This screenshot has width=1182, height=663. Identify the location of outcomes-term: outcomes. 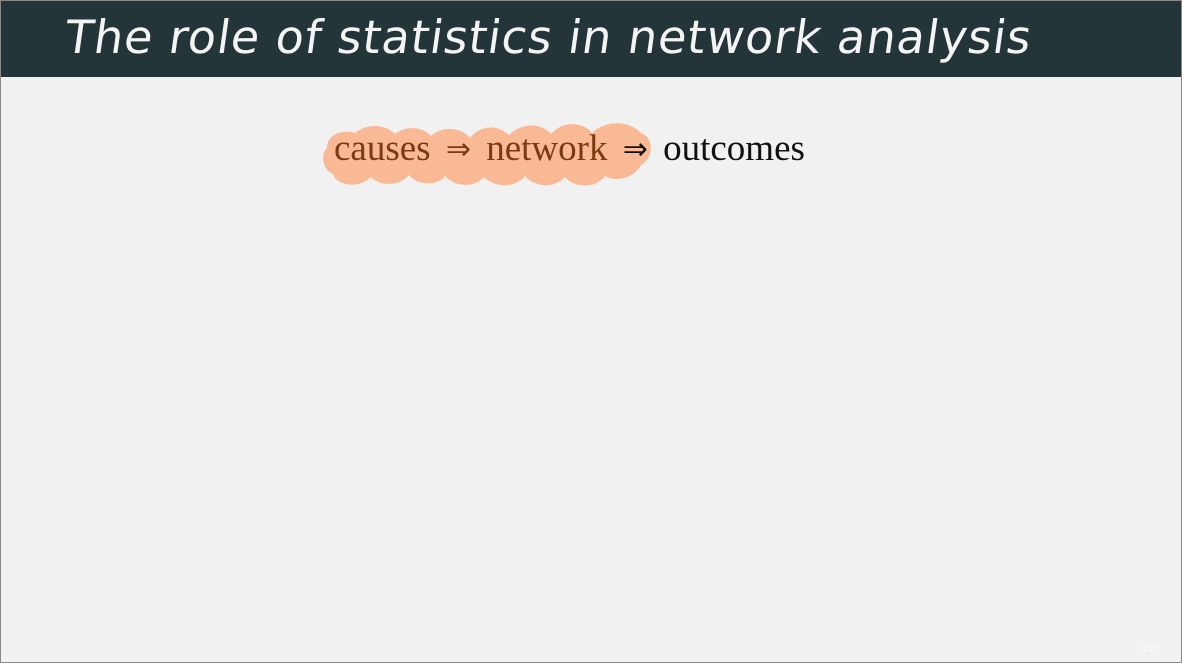
(734, 148).